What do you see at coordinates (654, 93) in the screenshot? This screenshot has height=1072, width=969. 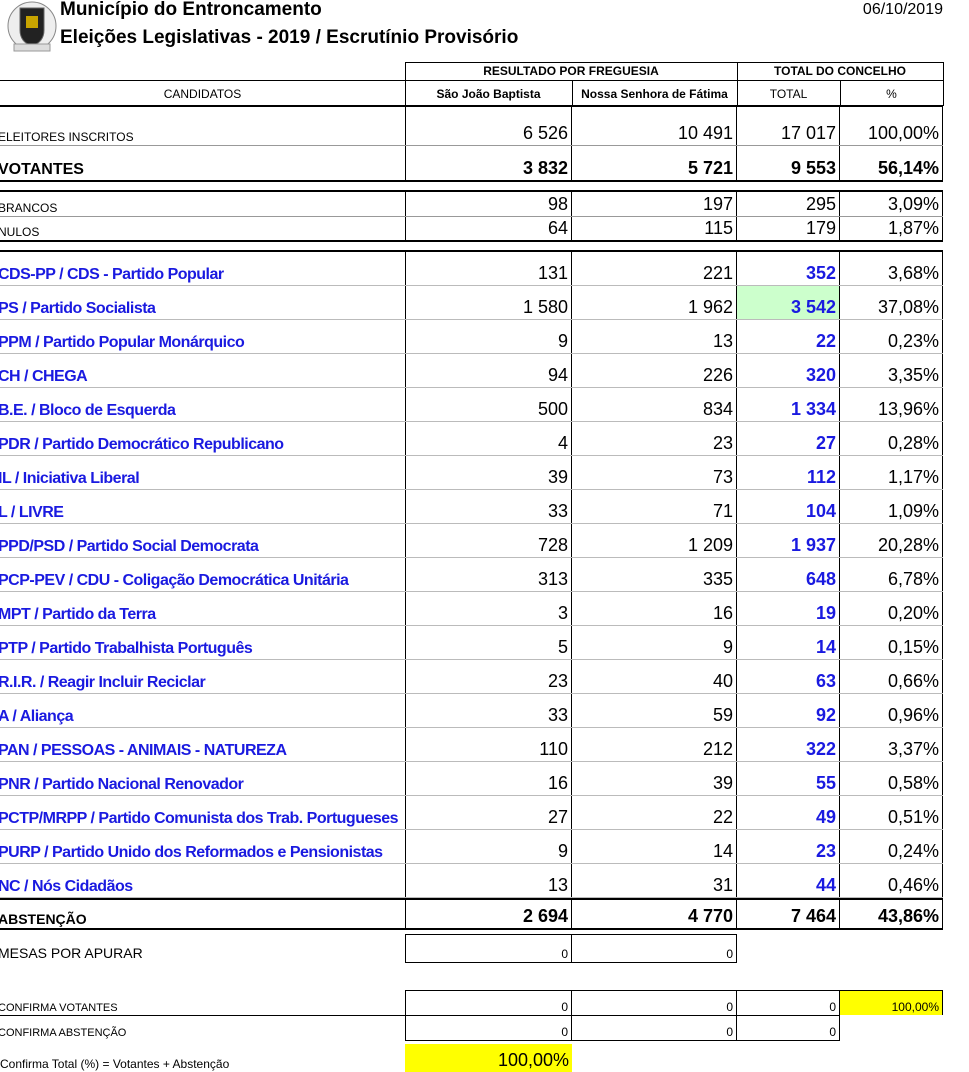 I see `column-header: Nossa Senhora de Fátima` at bounding box center [654, 93].